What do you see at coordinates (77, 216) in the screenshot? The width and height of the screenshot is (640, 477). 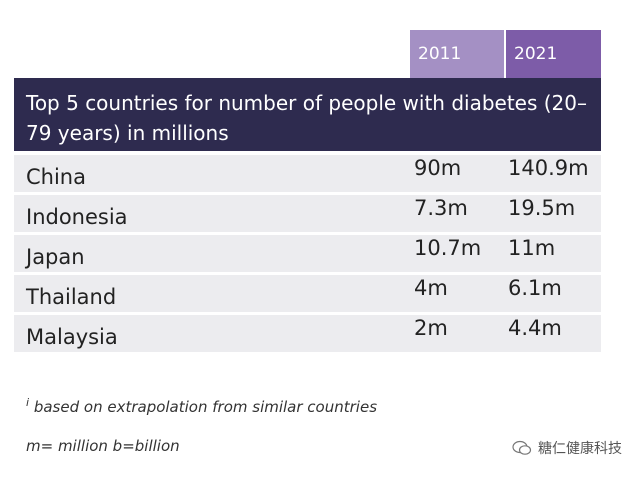 I see `country-name: Indonesia` at bounding box center [77, 216].